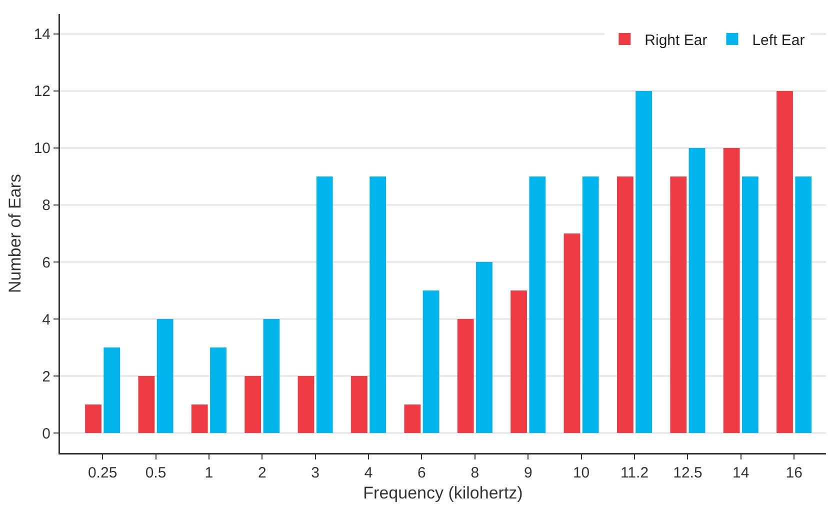  I want to click on y-tick-label: 6, so click(46, 263).